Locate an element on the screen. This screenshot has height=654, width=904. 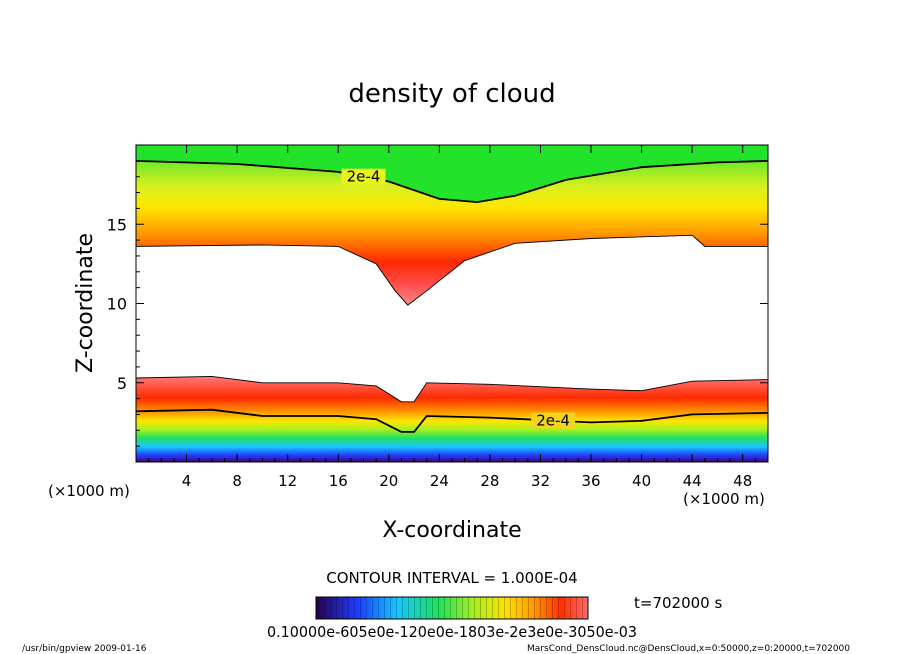
x-axis-unit-left: (×1000 m) is located at coordinates (89, 491).